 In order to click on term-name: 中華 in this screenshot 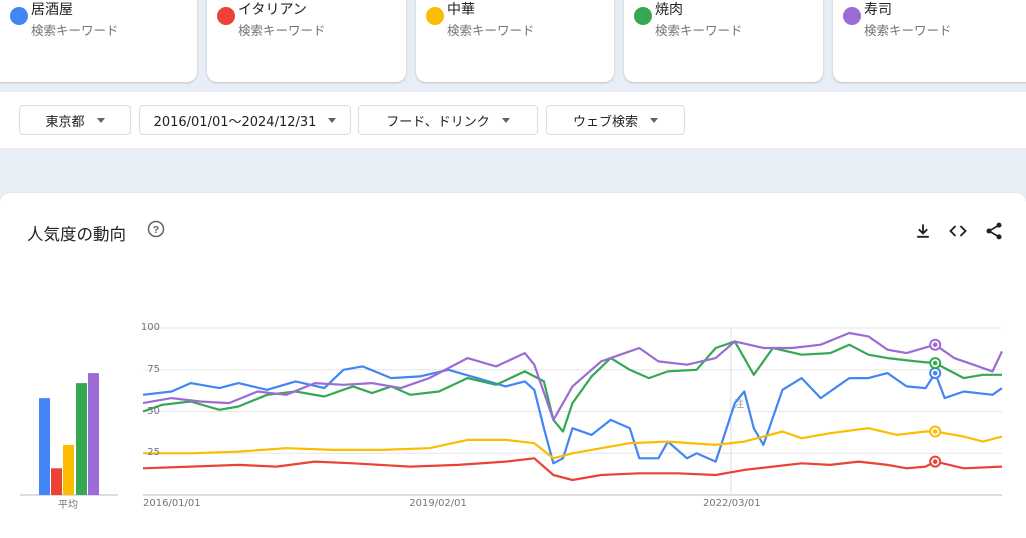, I will do `click(461, 10)`.